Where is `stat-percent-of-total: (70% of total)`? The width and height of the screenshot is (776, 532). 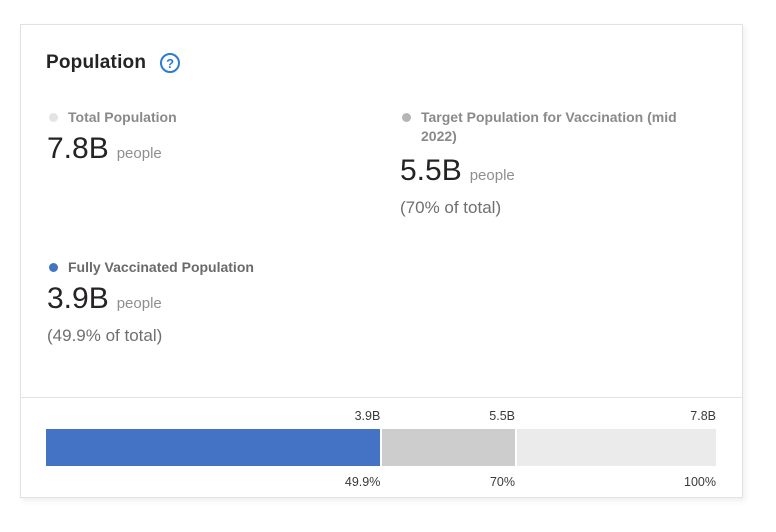
stat-percent-of-total: (70% of total) is located at coordinates (451, 207).